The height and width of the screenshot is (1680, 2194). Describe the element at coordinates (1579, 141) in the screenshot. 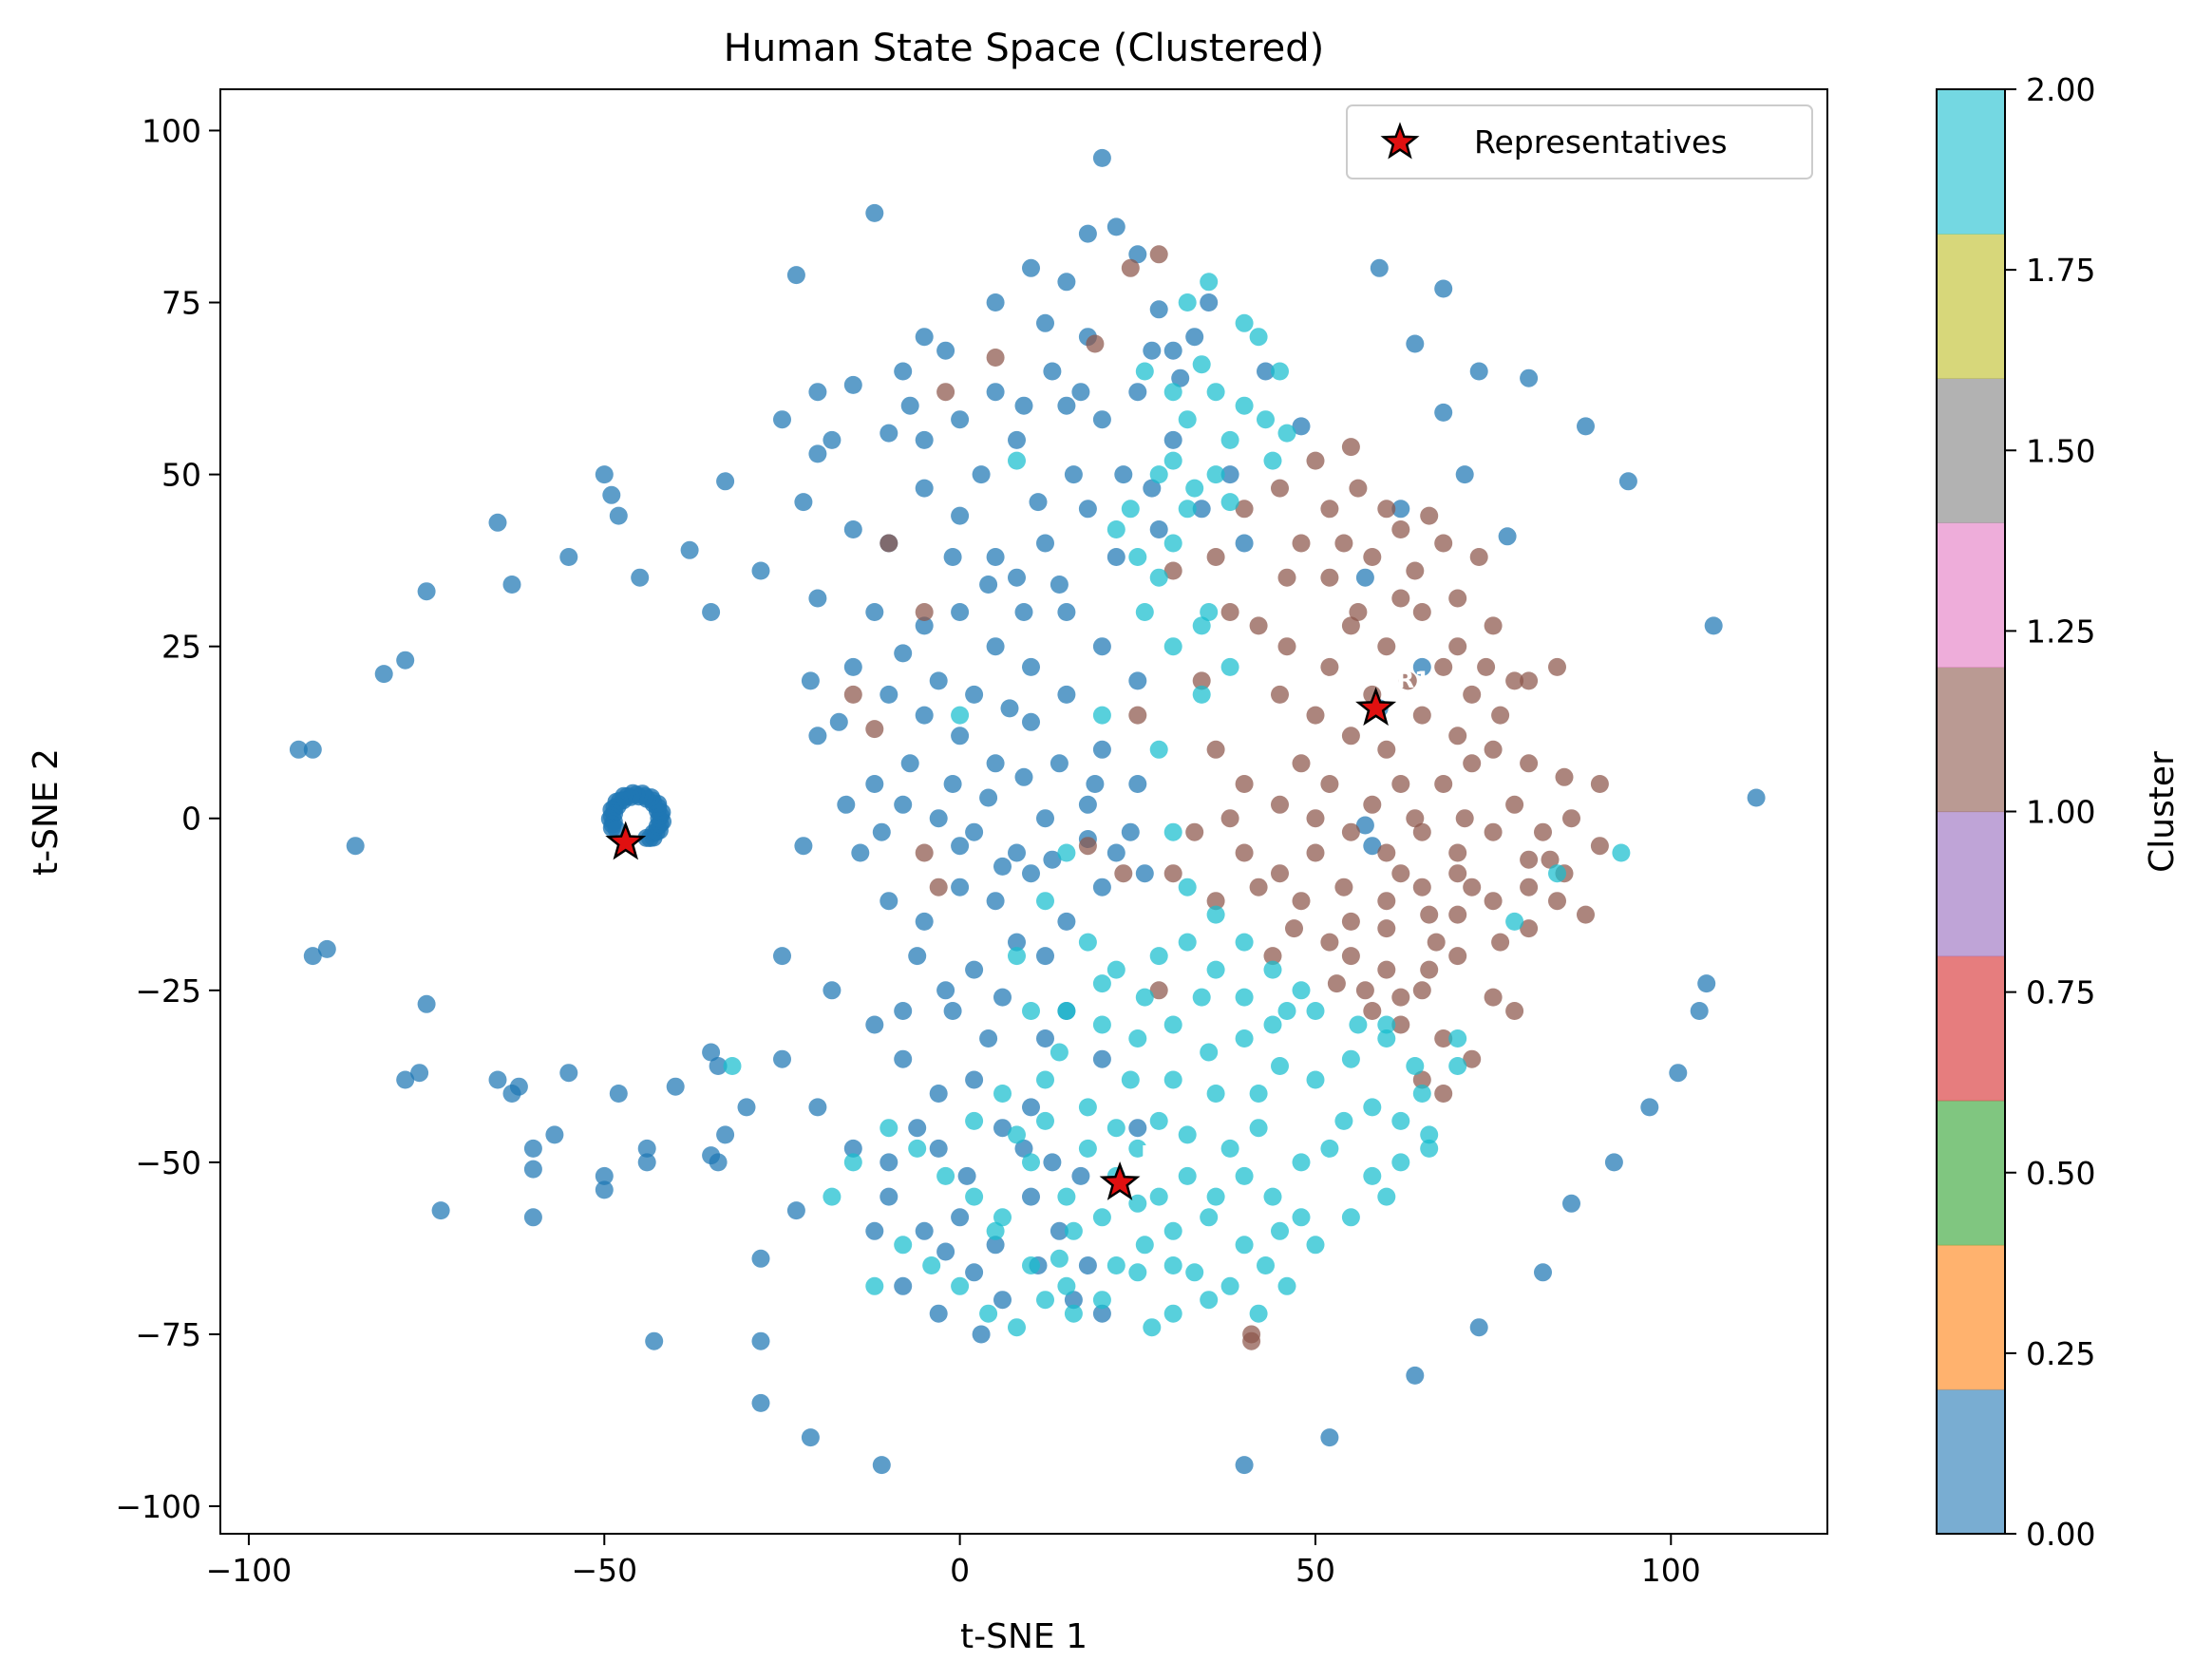

I see `legend: Representatives` at that location.